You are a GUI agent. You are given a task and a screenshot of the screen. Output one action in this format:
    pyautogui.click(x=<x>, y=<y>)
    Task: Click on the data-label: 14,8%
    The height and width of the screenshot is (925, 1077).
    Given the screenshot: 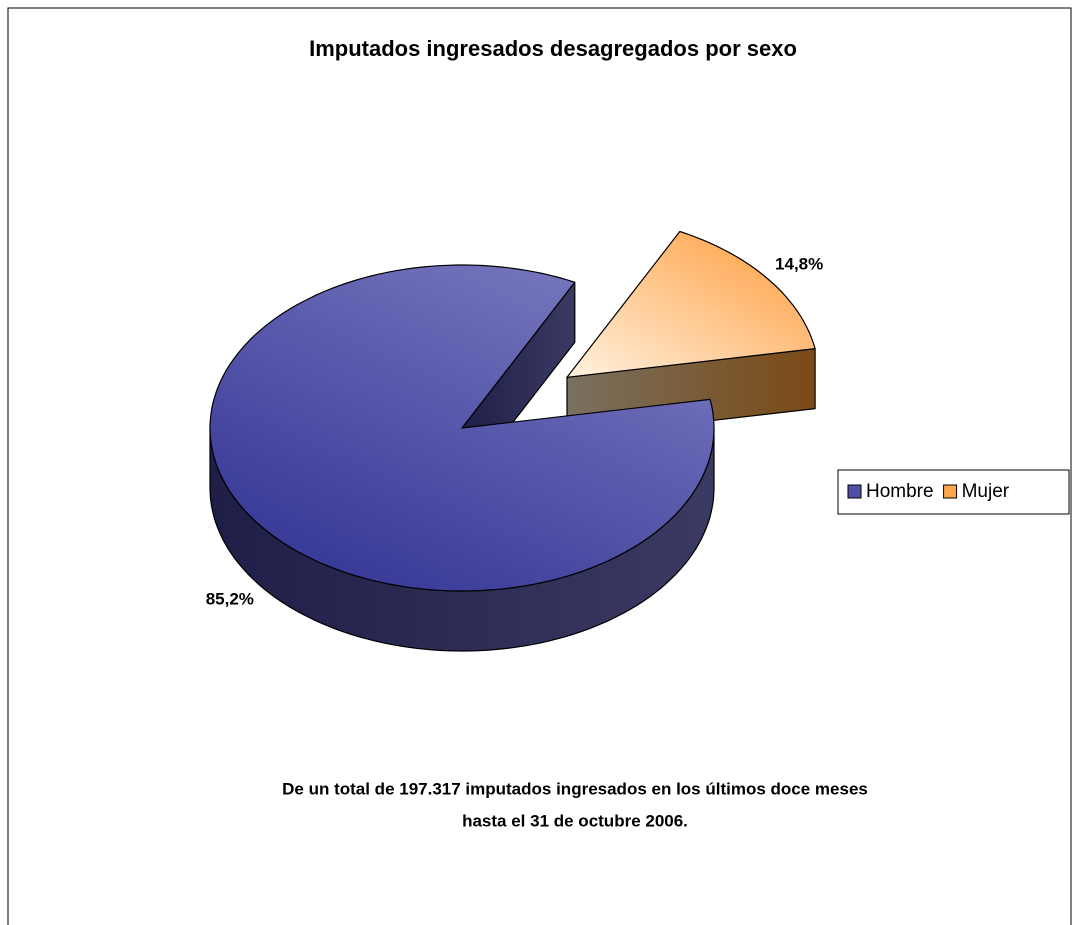 What is the action you would take?
    pyautogui.click(x=799, y=264)
    